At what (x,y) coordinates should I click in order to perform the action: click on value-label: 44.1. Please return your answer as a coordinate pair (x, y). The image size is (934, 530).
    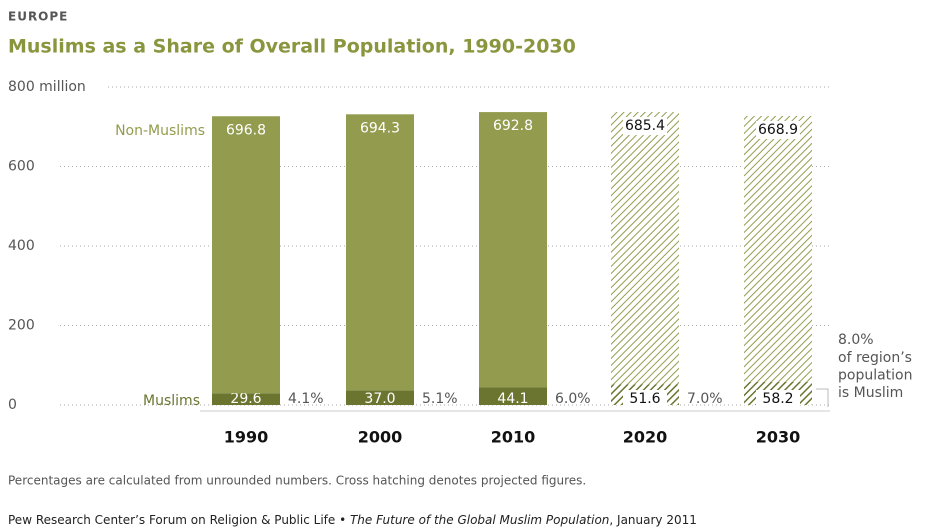
    Looking at the image, I should click on (512, 399).